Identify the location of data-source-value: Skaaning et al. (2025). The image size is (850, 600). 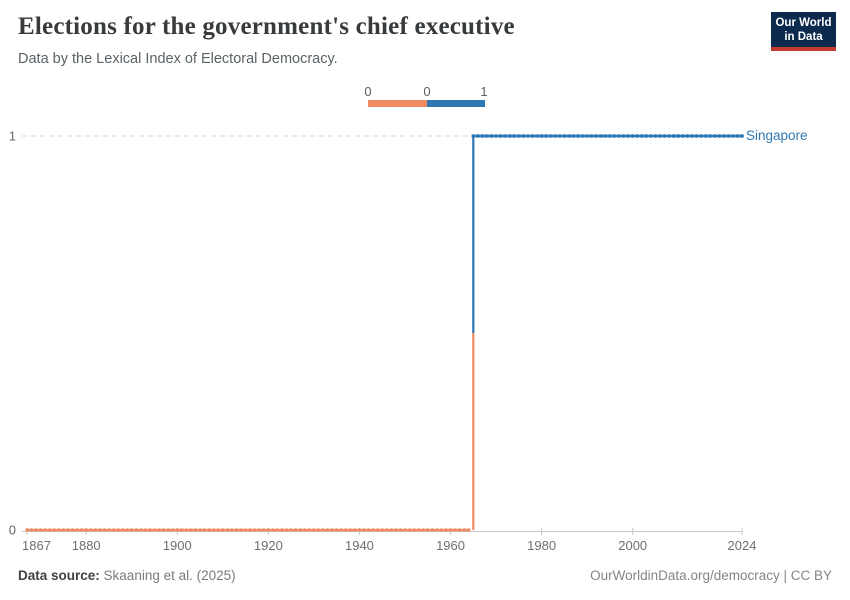
(169, 575).